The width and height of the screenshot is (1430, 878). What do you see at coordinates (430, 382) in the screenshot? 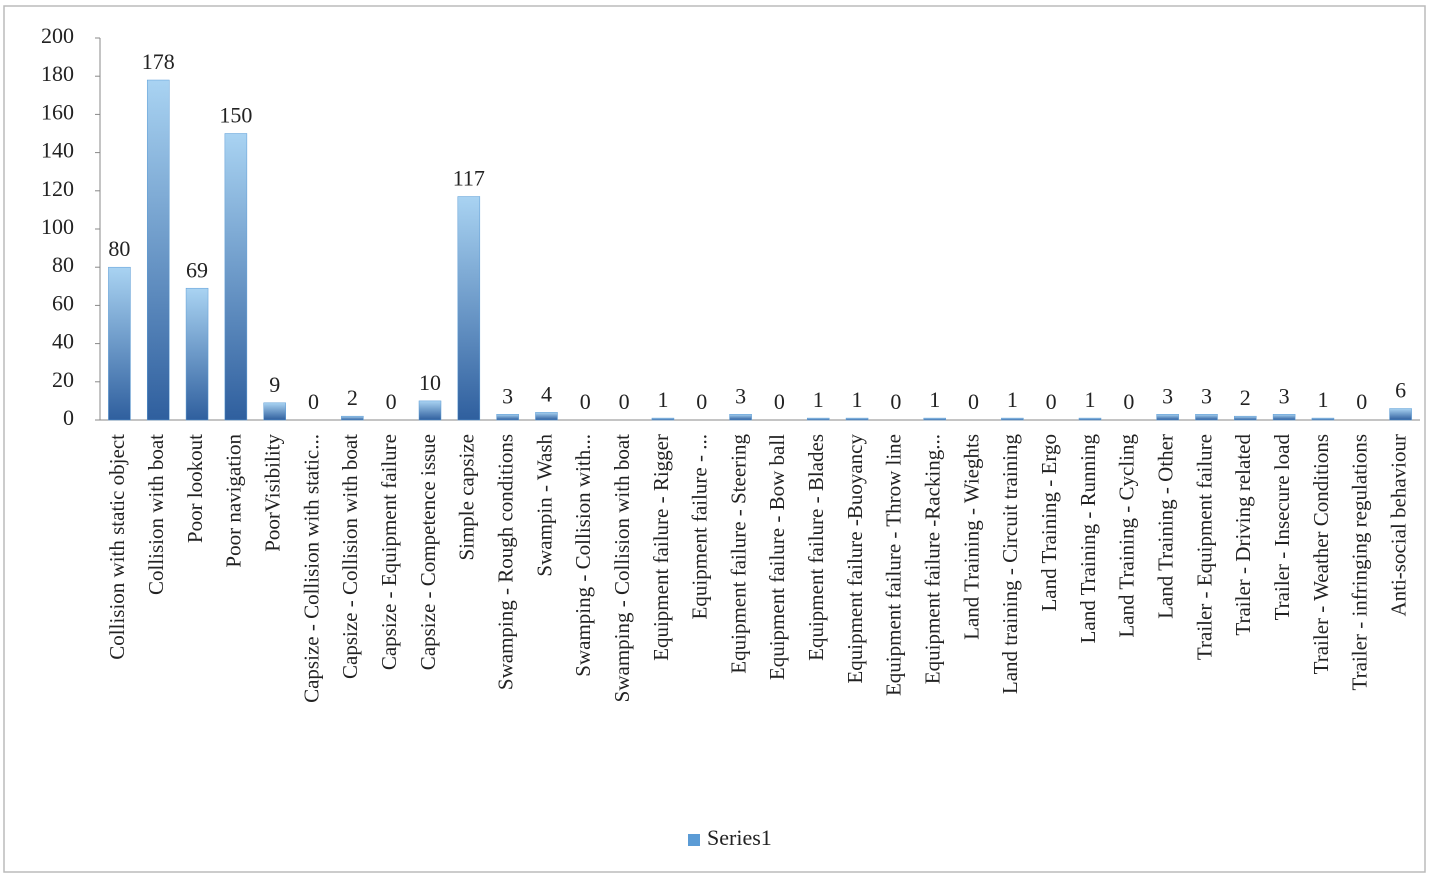
I see `value-label: 10` at bounding box center [430, 382].